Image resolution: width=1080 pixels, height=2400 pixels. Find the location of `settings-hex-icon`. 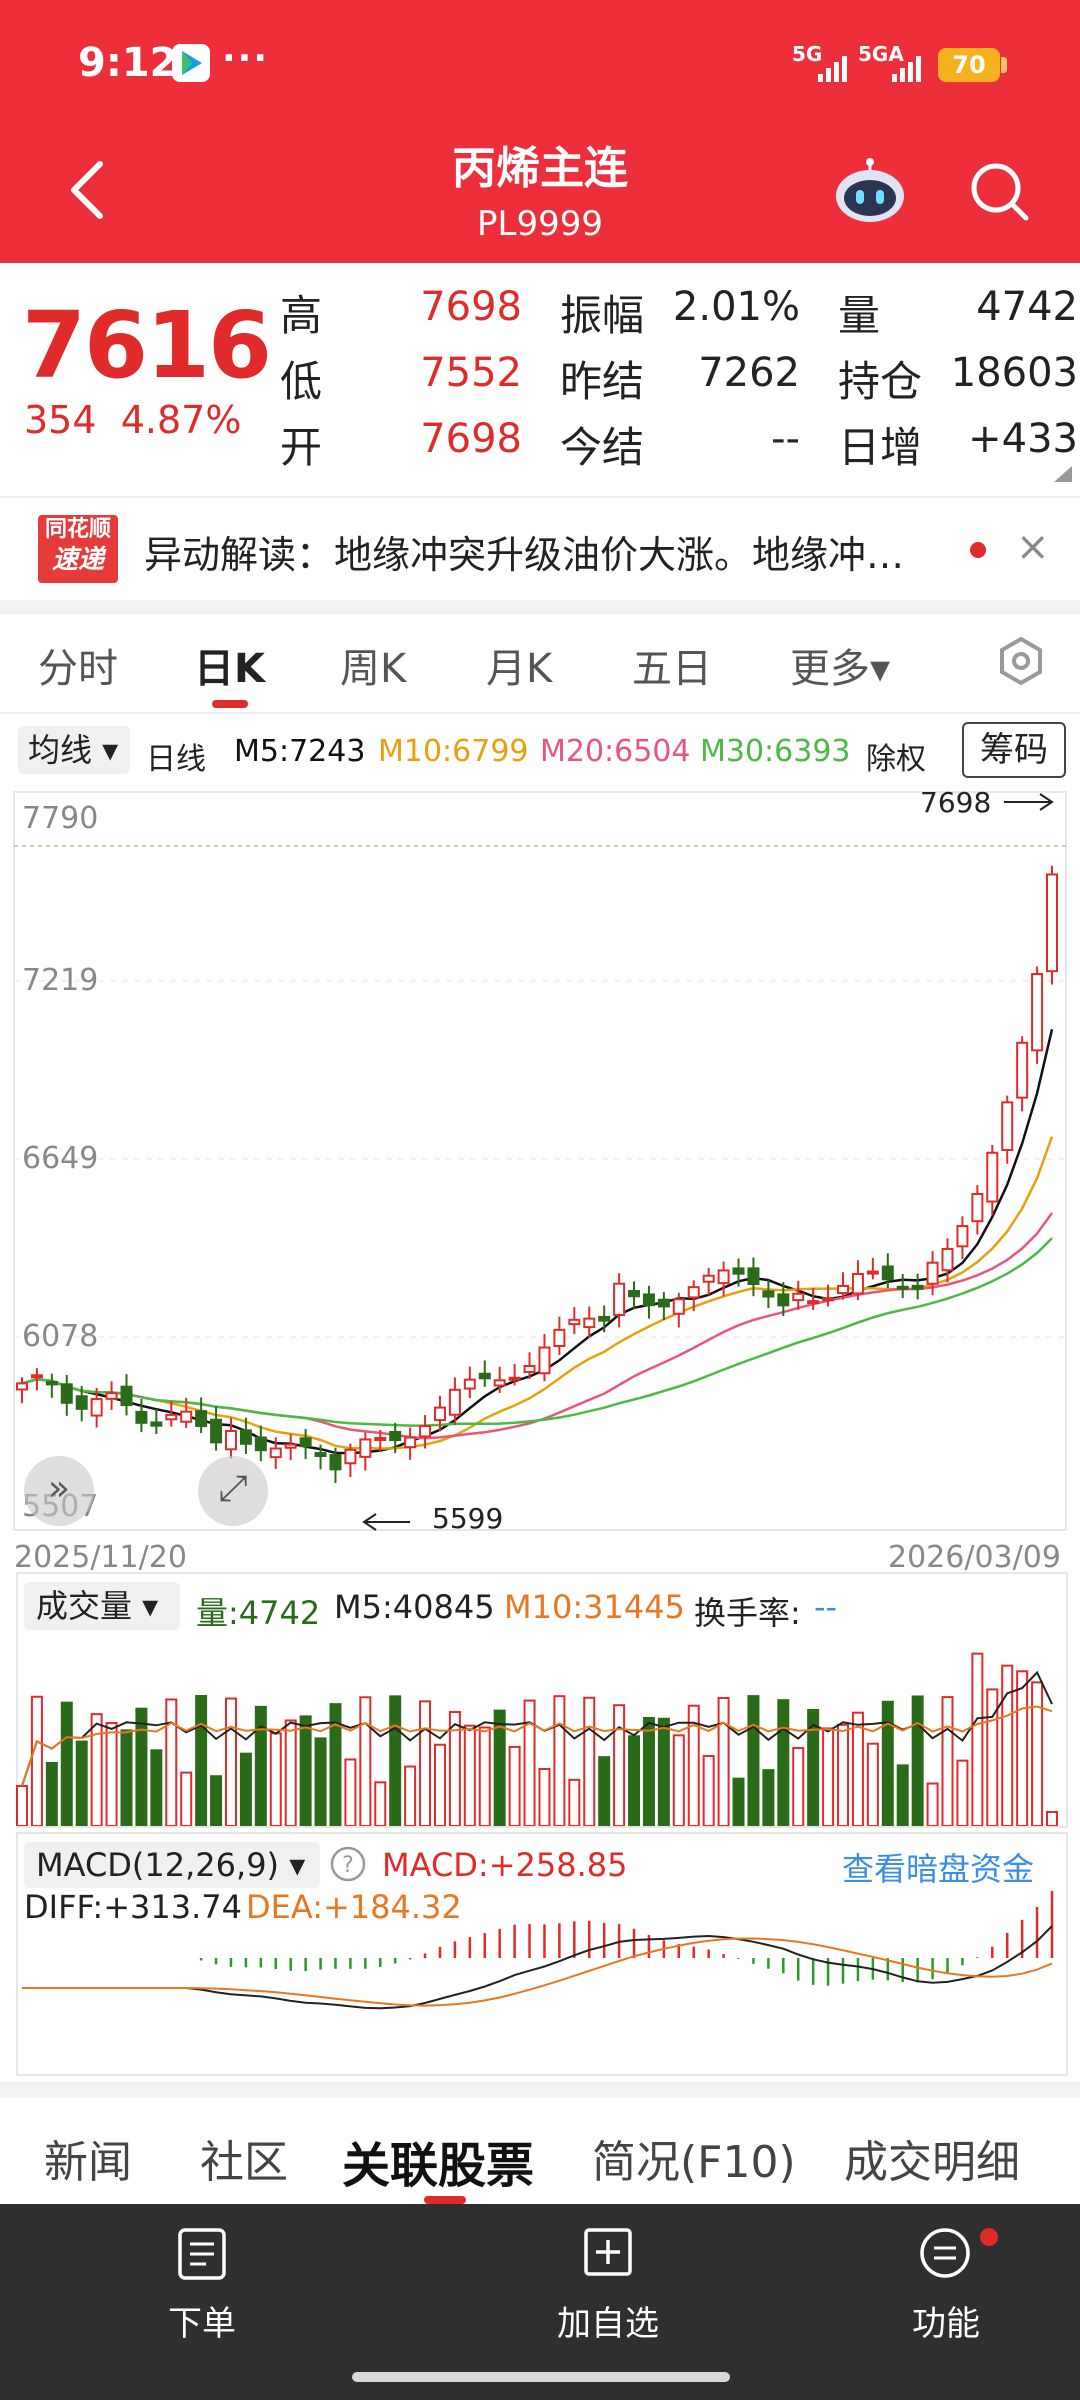

settings-hex-icon is located at coordinates (1021, 661).